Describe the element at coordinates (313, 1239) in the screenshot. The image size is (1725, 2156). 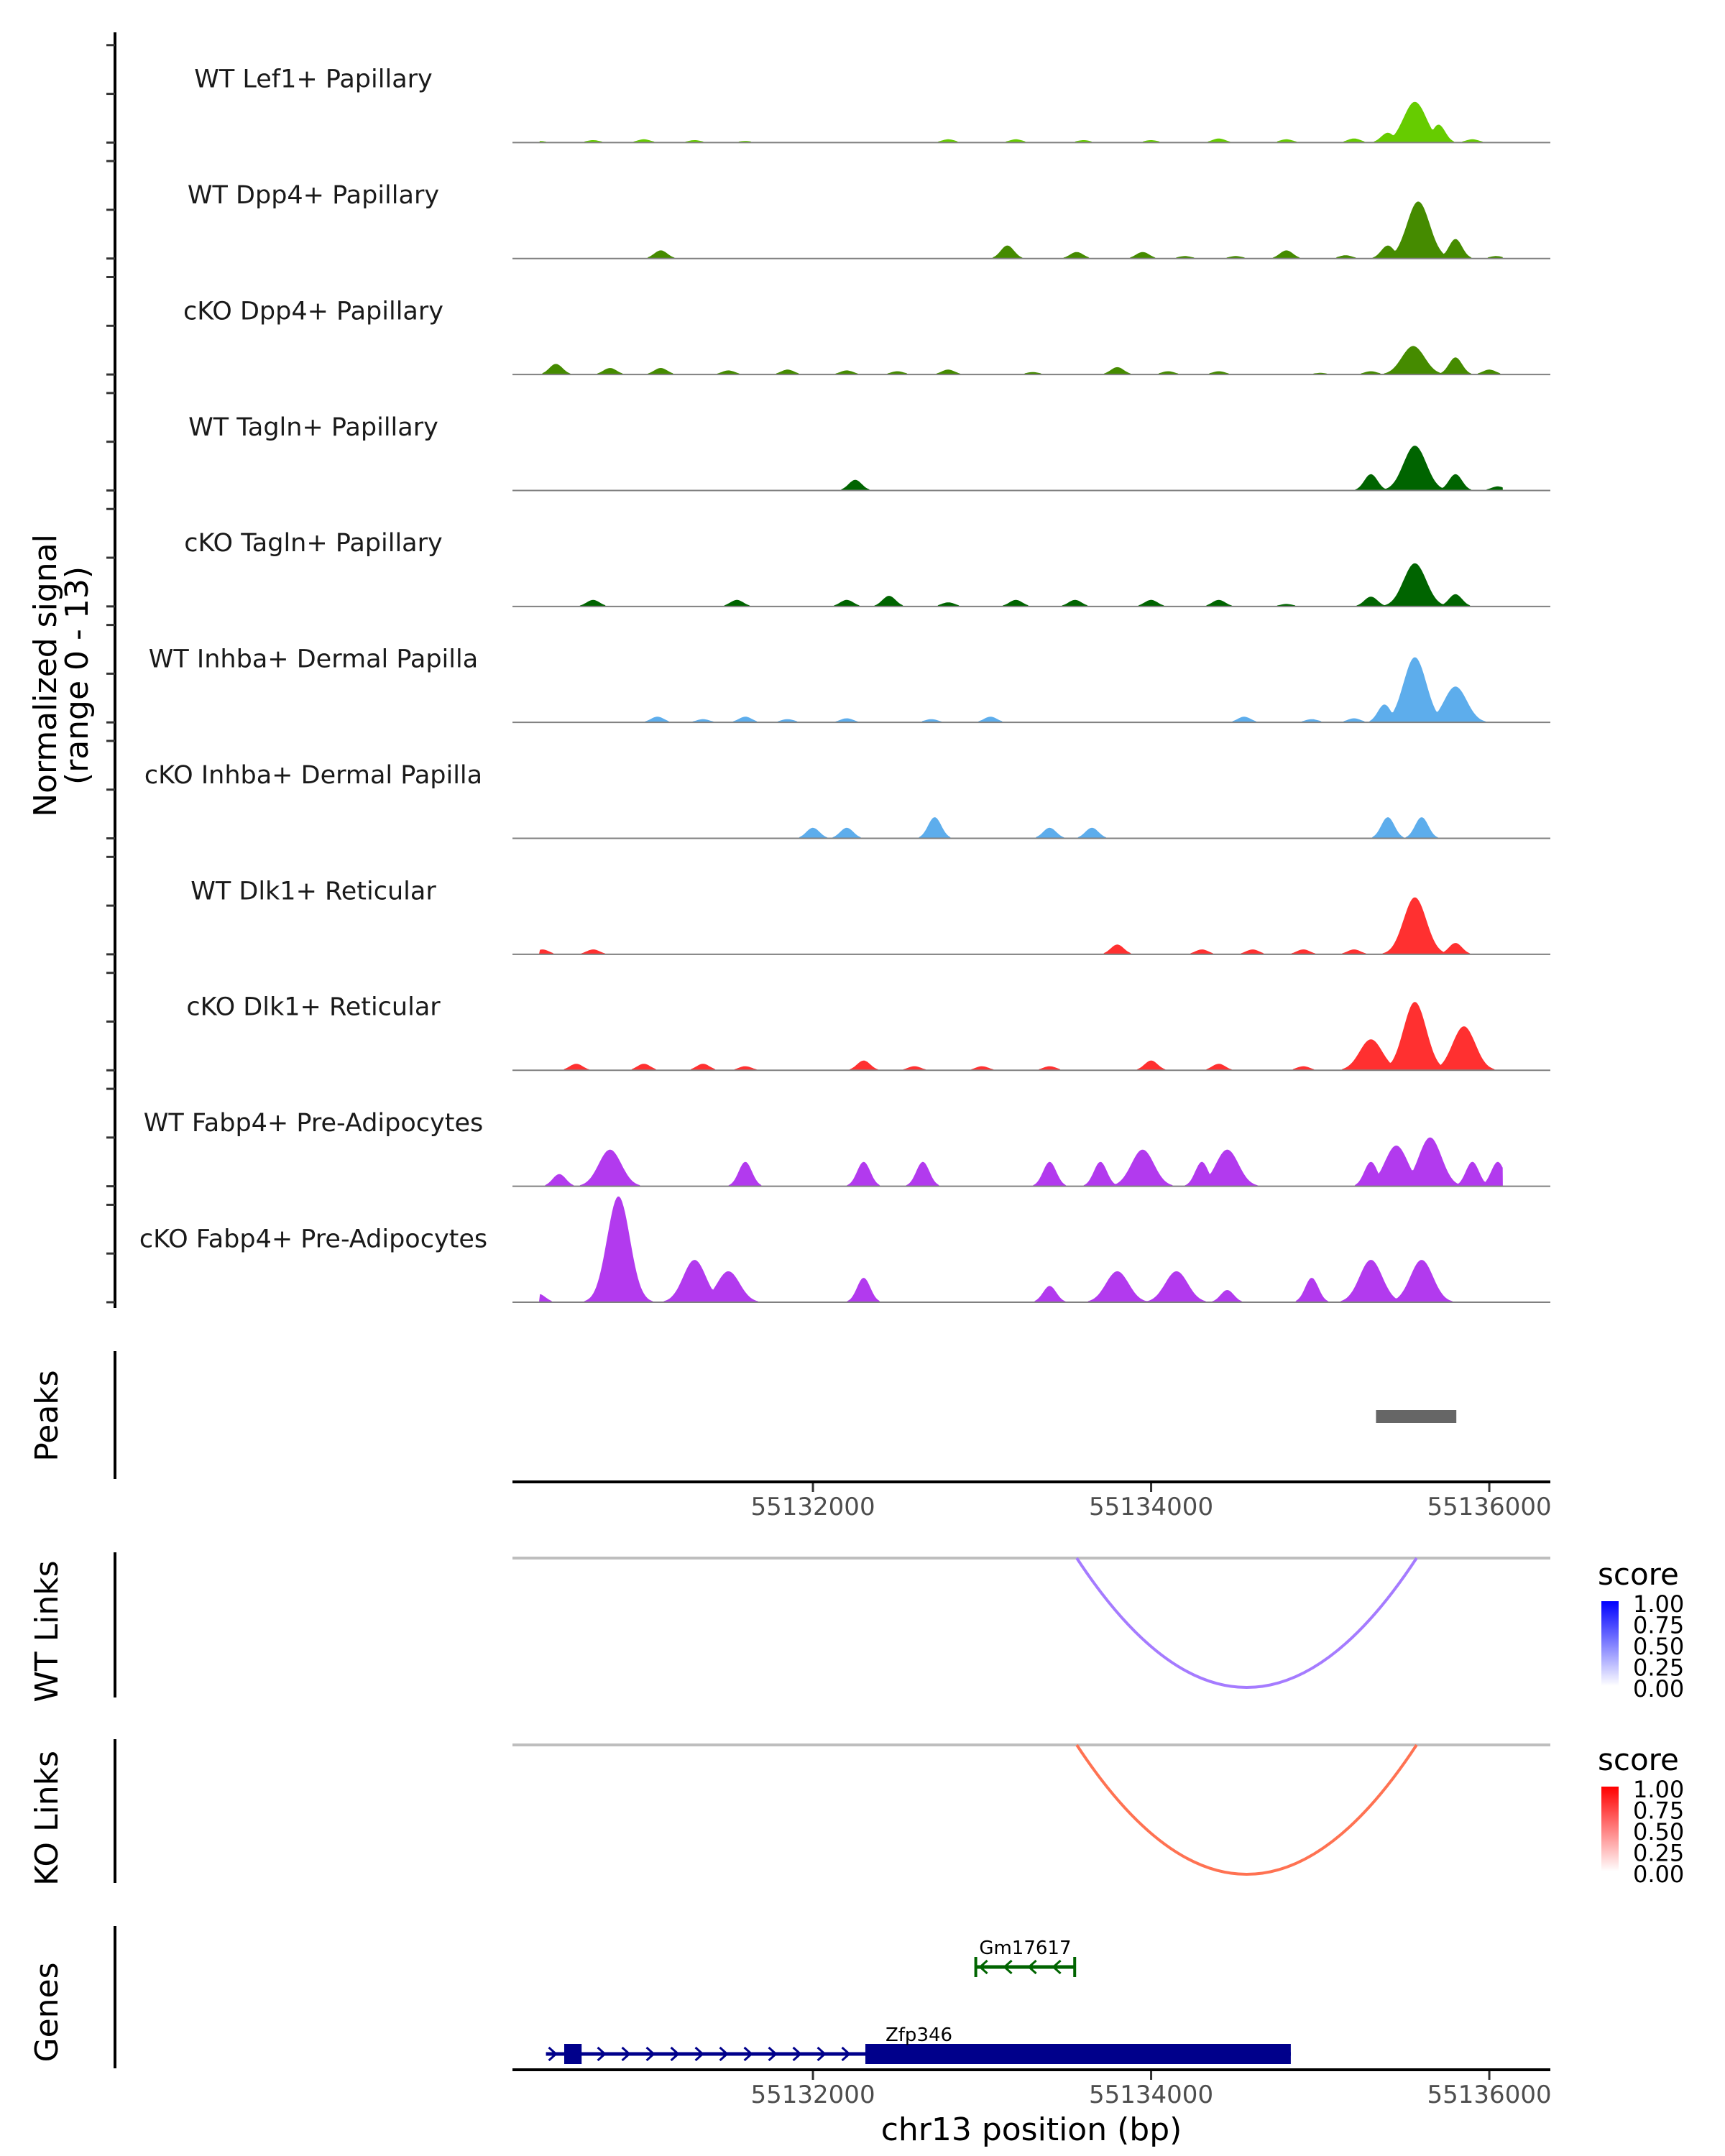
I see `track-label: cKO Fabp4+ Pre-Adipocytes` at that location.